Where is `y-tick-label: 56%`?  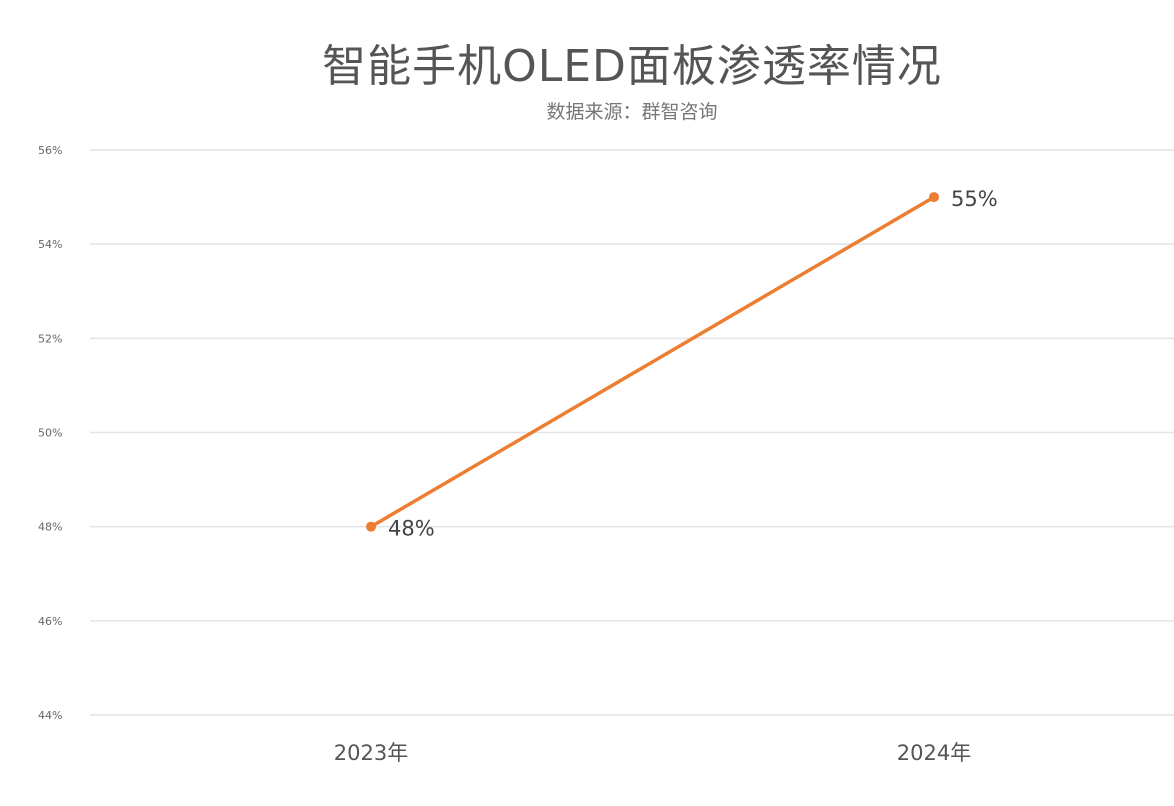 y-tick-label: 56% is located at coordinates (50, 150).